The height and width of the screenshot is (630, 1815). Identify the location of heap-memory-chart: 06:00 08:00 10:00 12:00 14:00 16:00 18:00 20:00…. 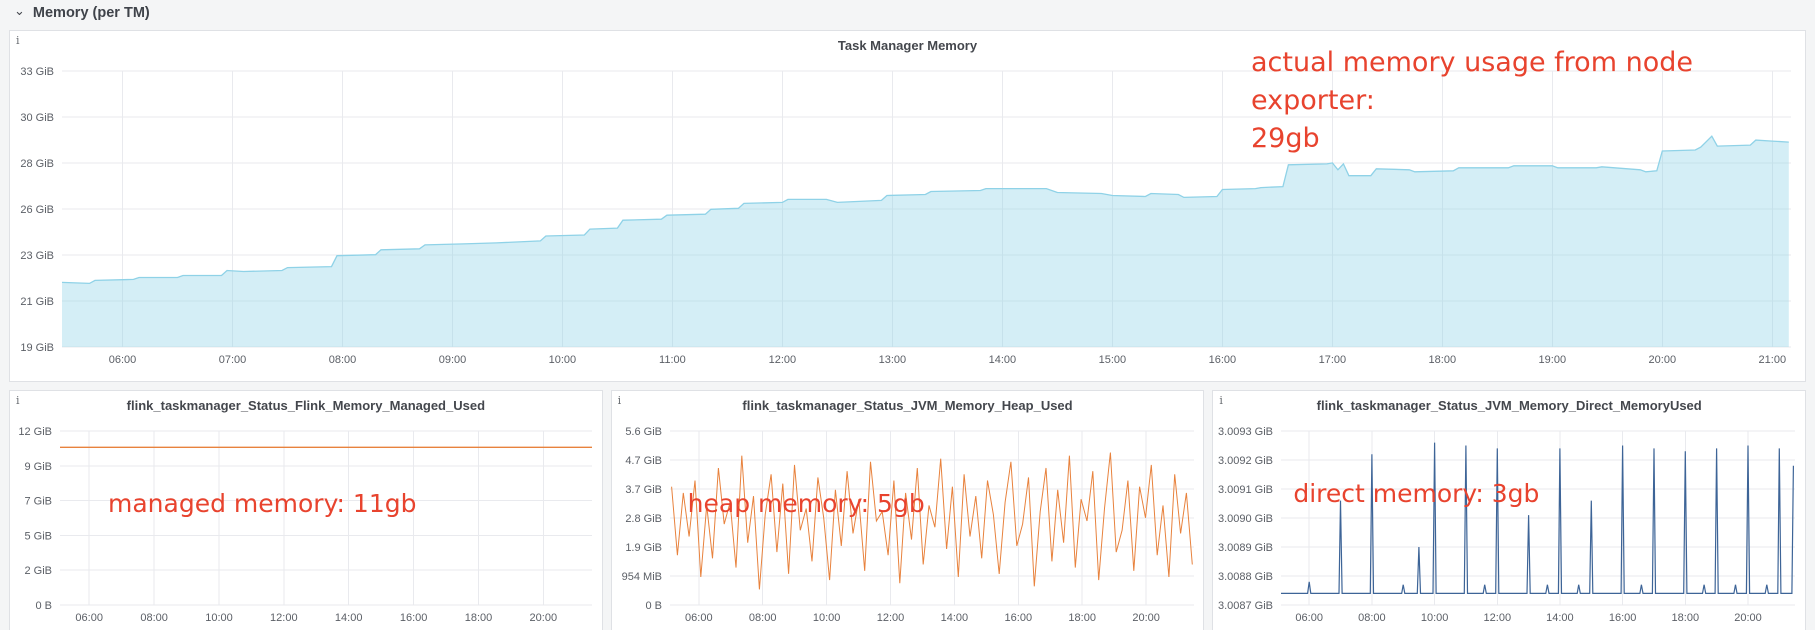
(908, 523).